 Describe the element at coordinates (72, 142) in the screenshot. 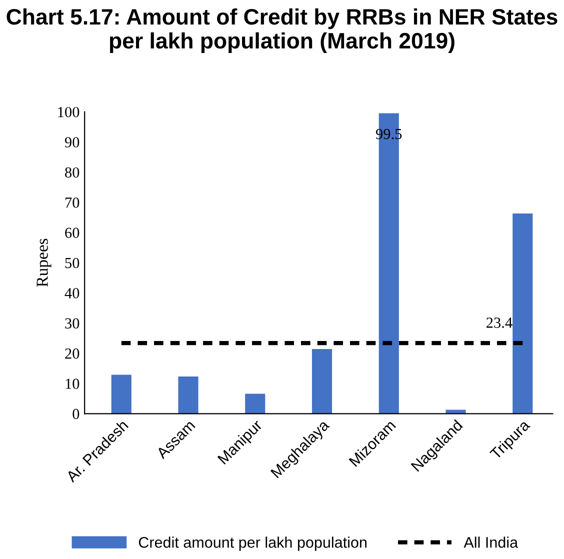

I see `y-tick-label: 90` at that location.